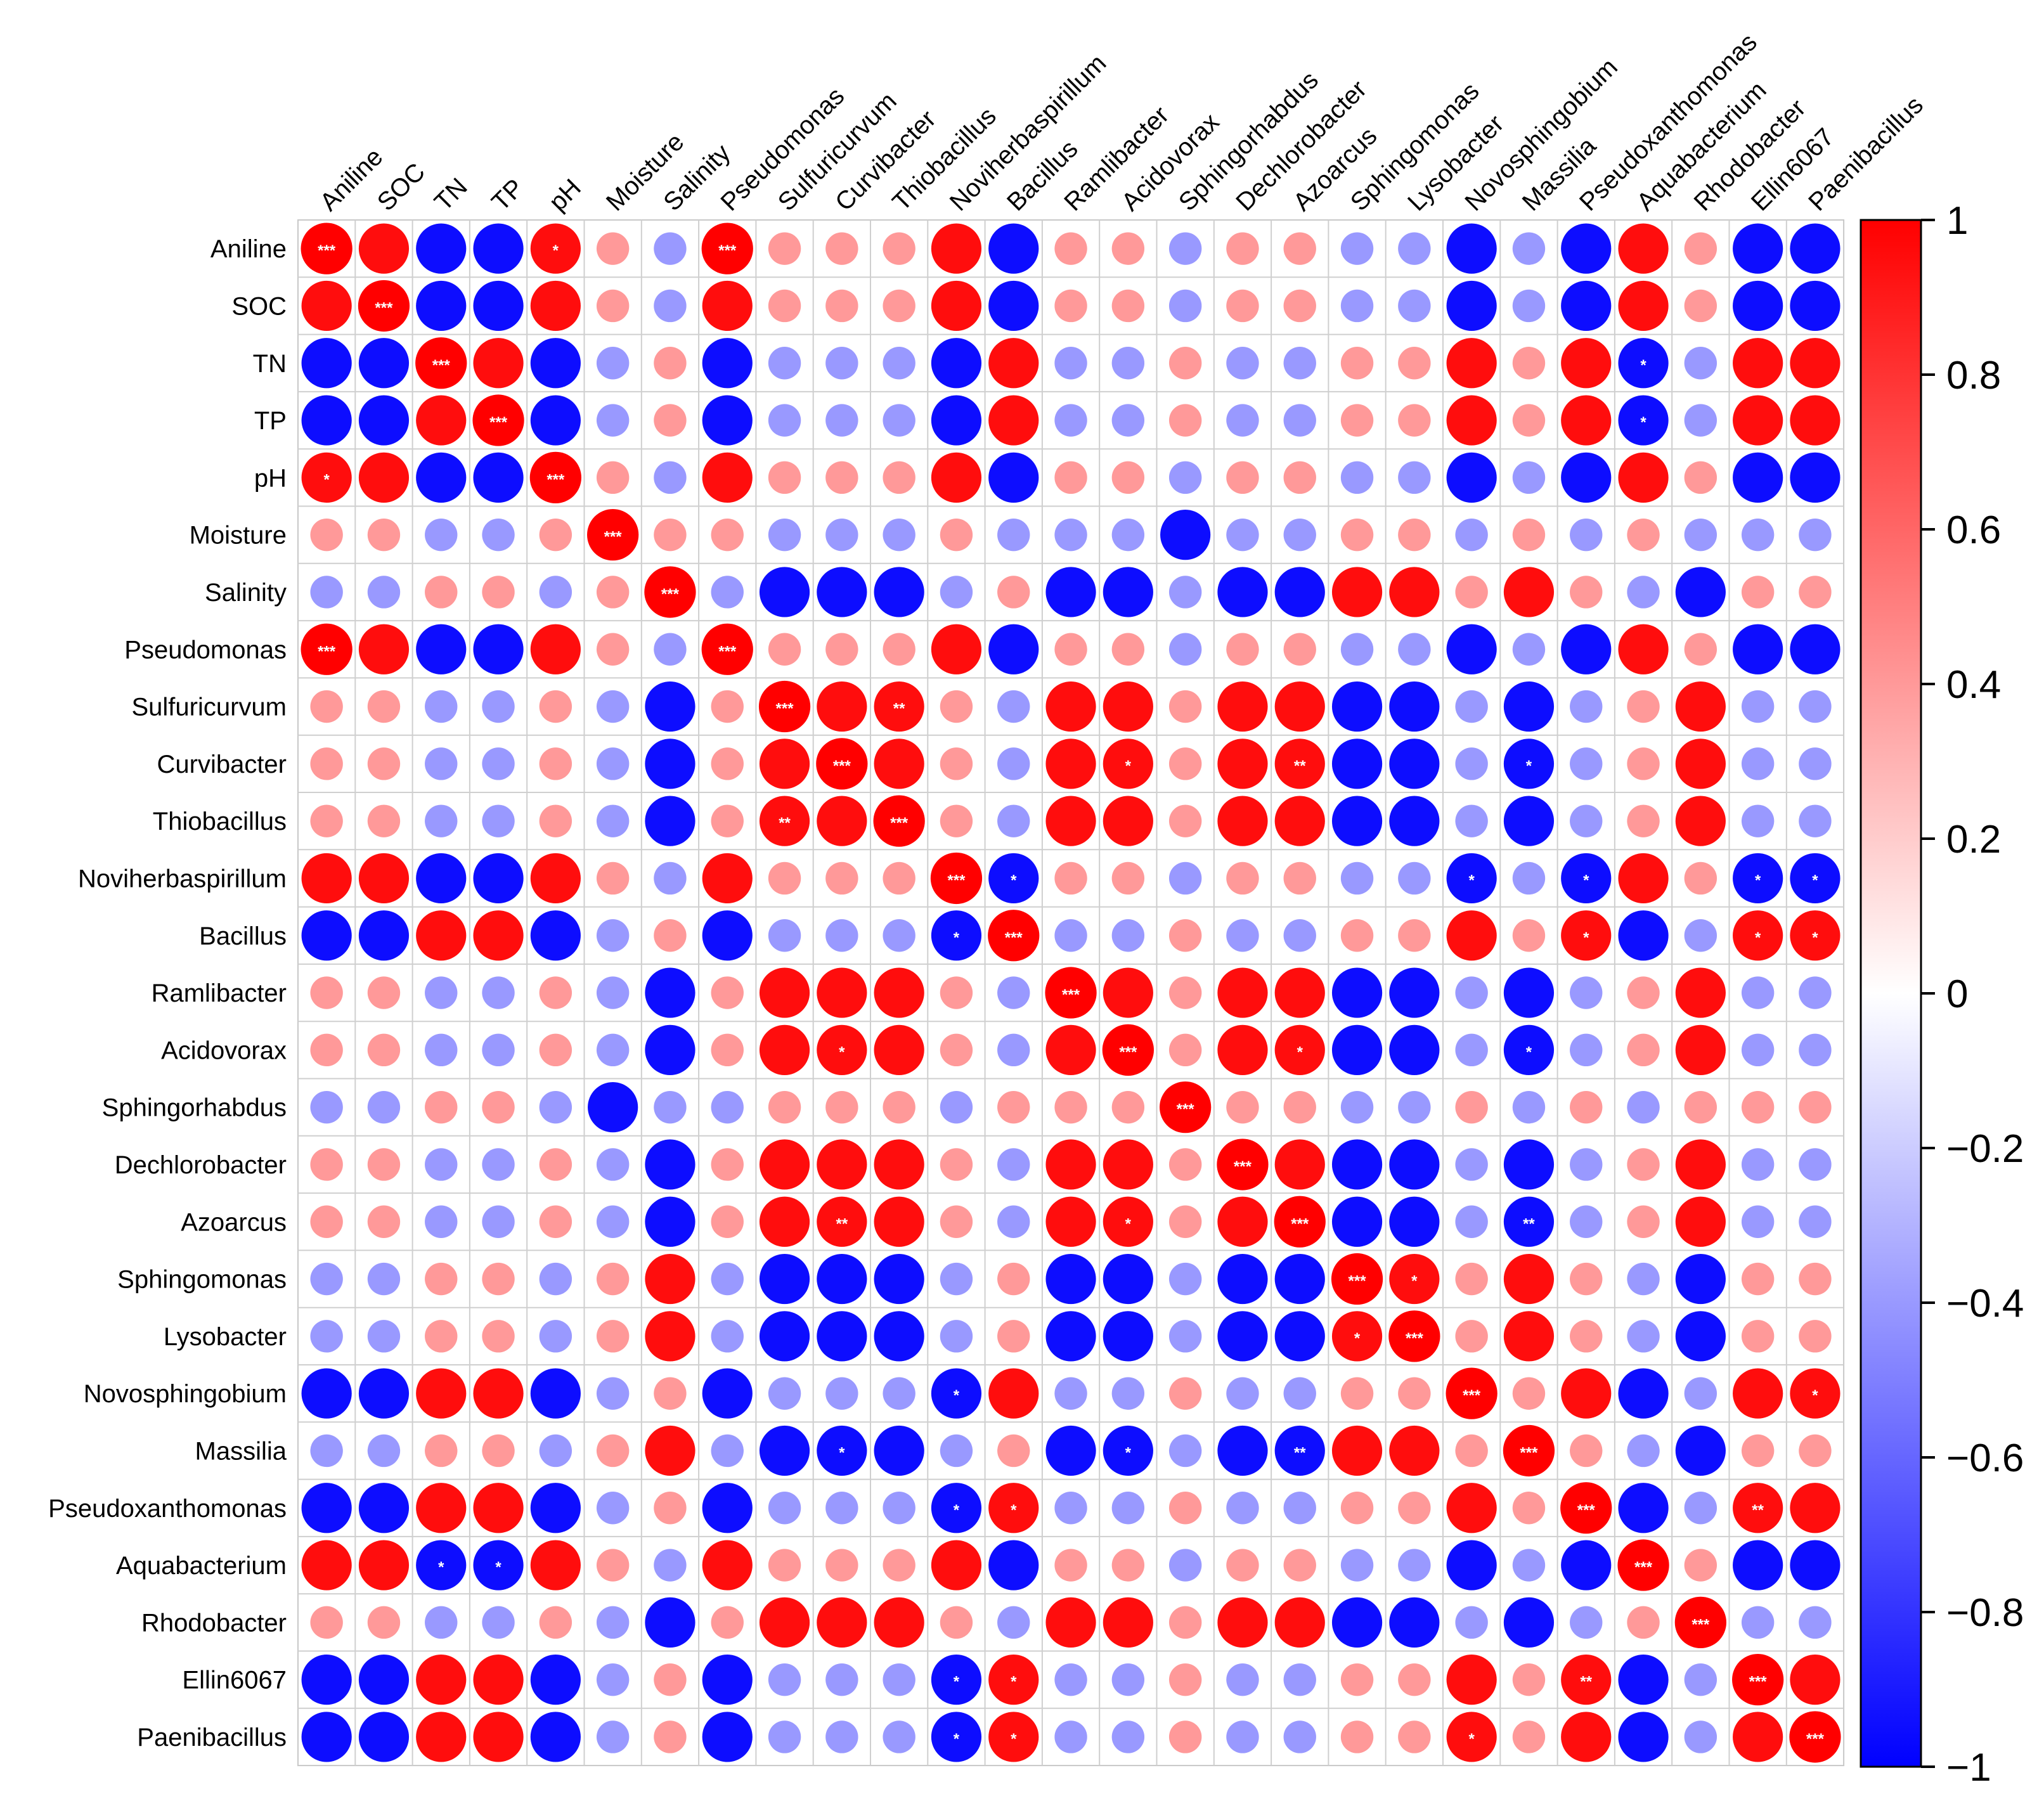 The width and height of the screenshot is (2044, 1794). Describe the element at coordinates (249, 249) in the screenshot. I see `row-label: Aniline` at that location.